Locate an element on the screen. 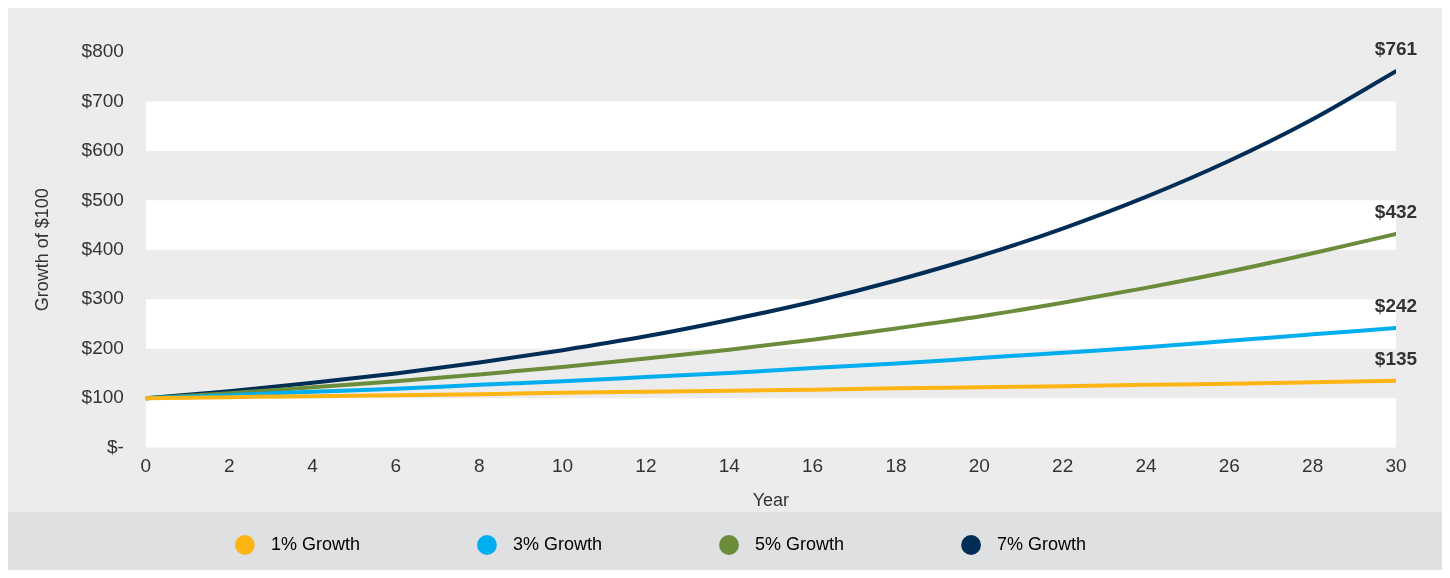 The image size is (1450, 578). x-tick-label: 8 is located at coordinates (479, 466).